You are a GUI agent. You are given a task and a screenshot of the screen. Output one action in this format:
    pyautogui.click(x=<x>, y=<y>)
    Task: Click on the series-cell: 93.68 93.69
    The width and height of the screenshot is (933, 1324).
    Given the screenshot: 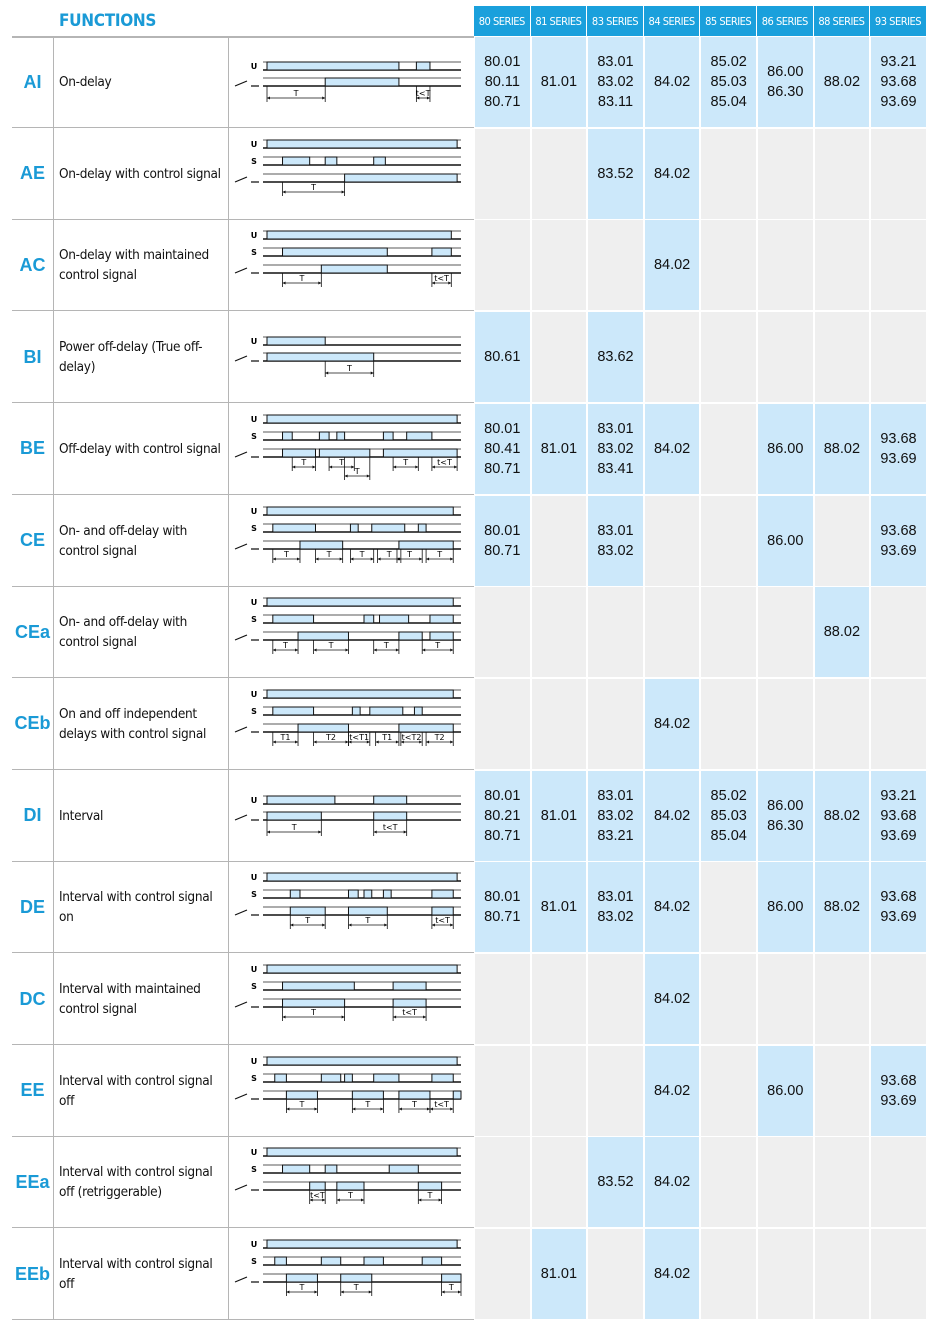 What is the action you would take?
    pyautogui.click(x=898, y=1090)
    